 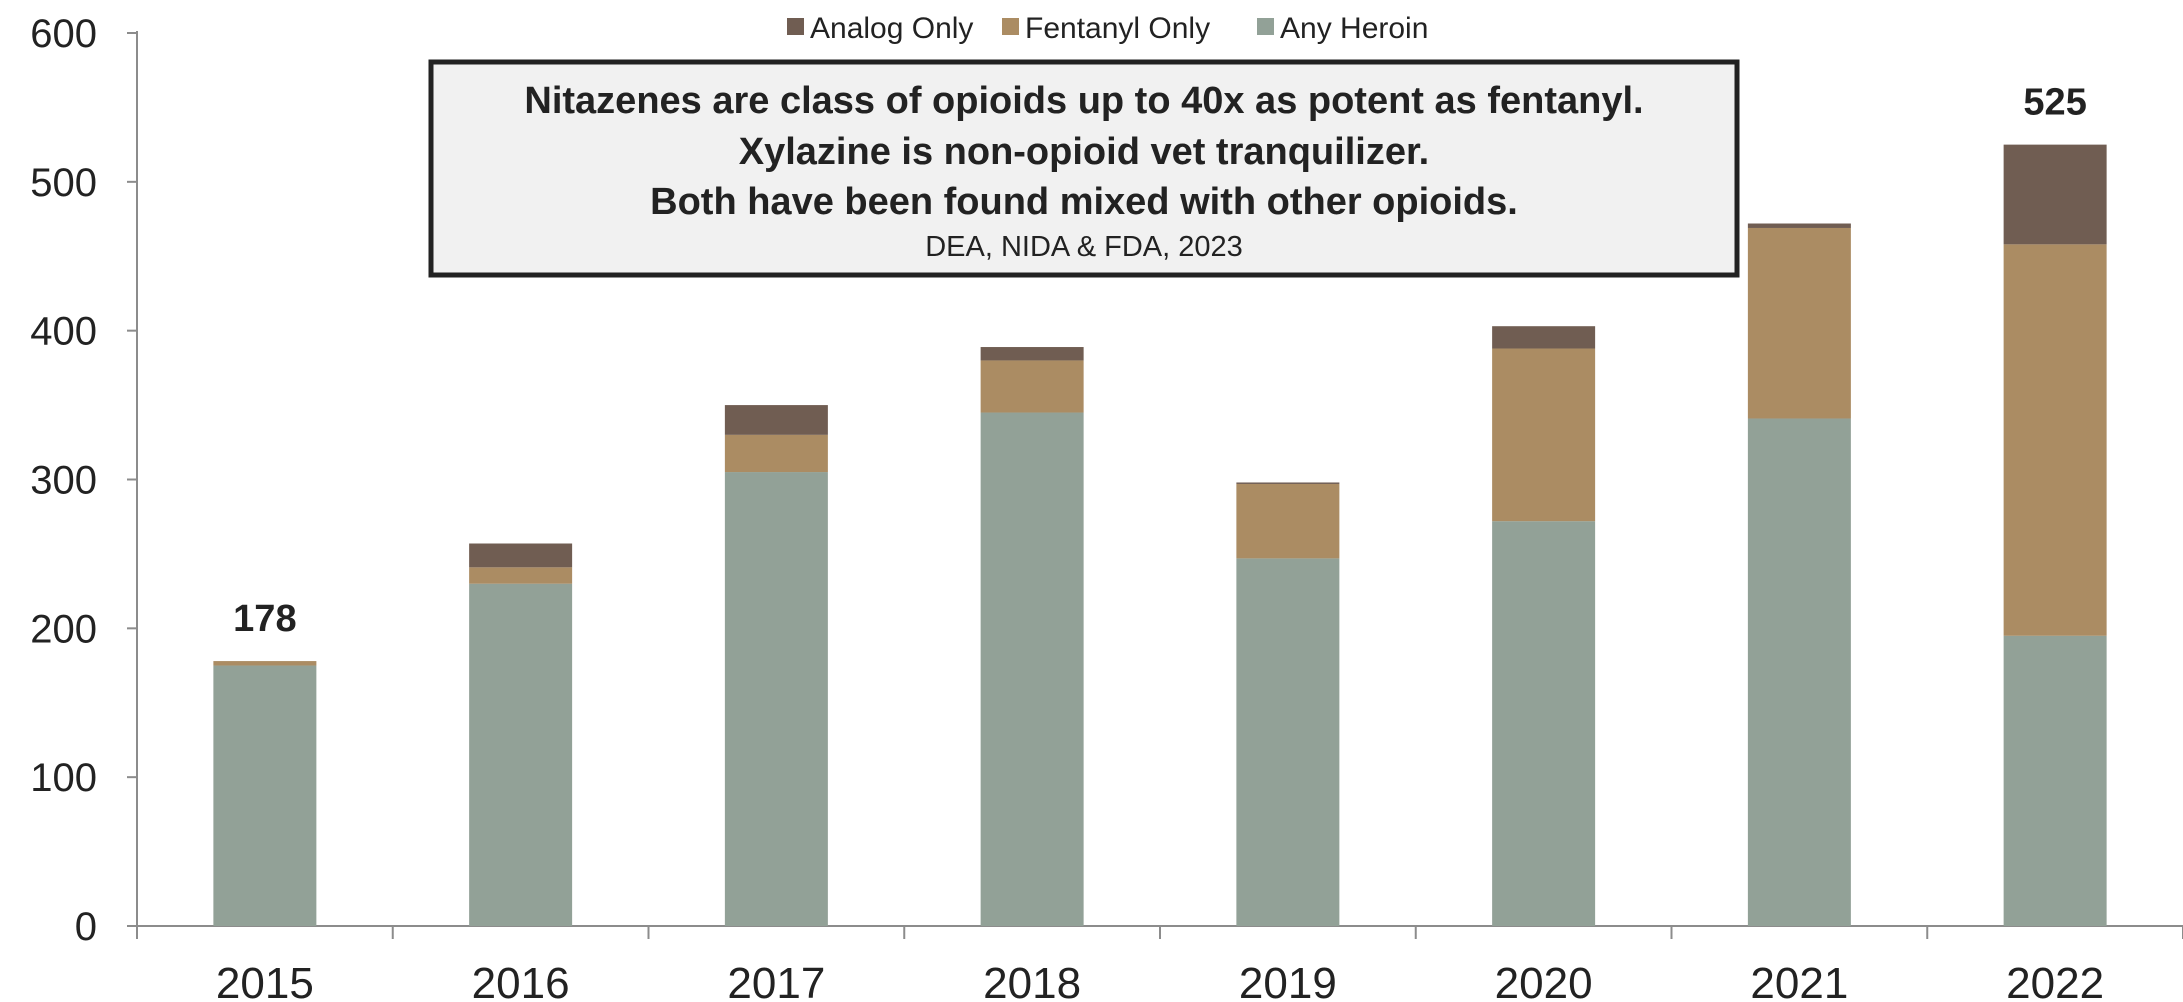 What do you see at coordinates (2055, 980) in the screenshot?
I see `x-tick-label: 2022` at bounding box center [2055, 980].